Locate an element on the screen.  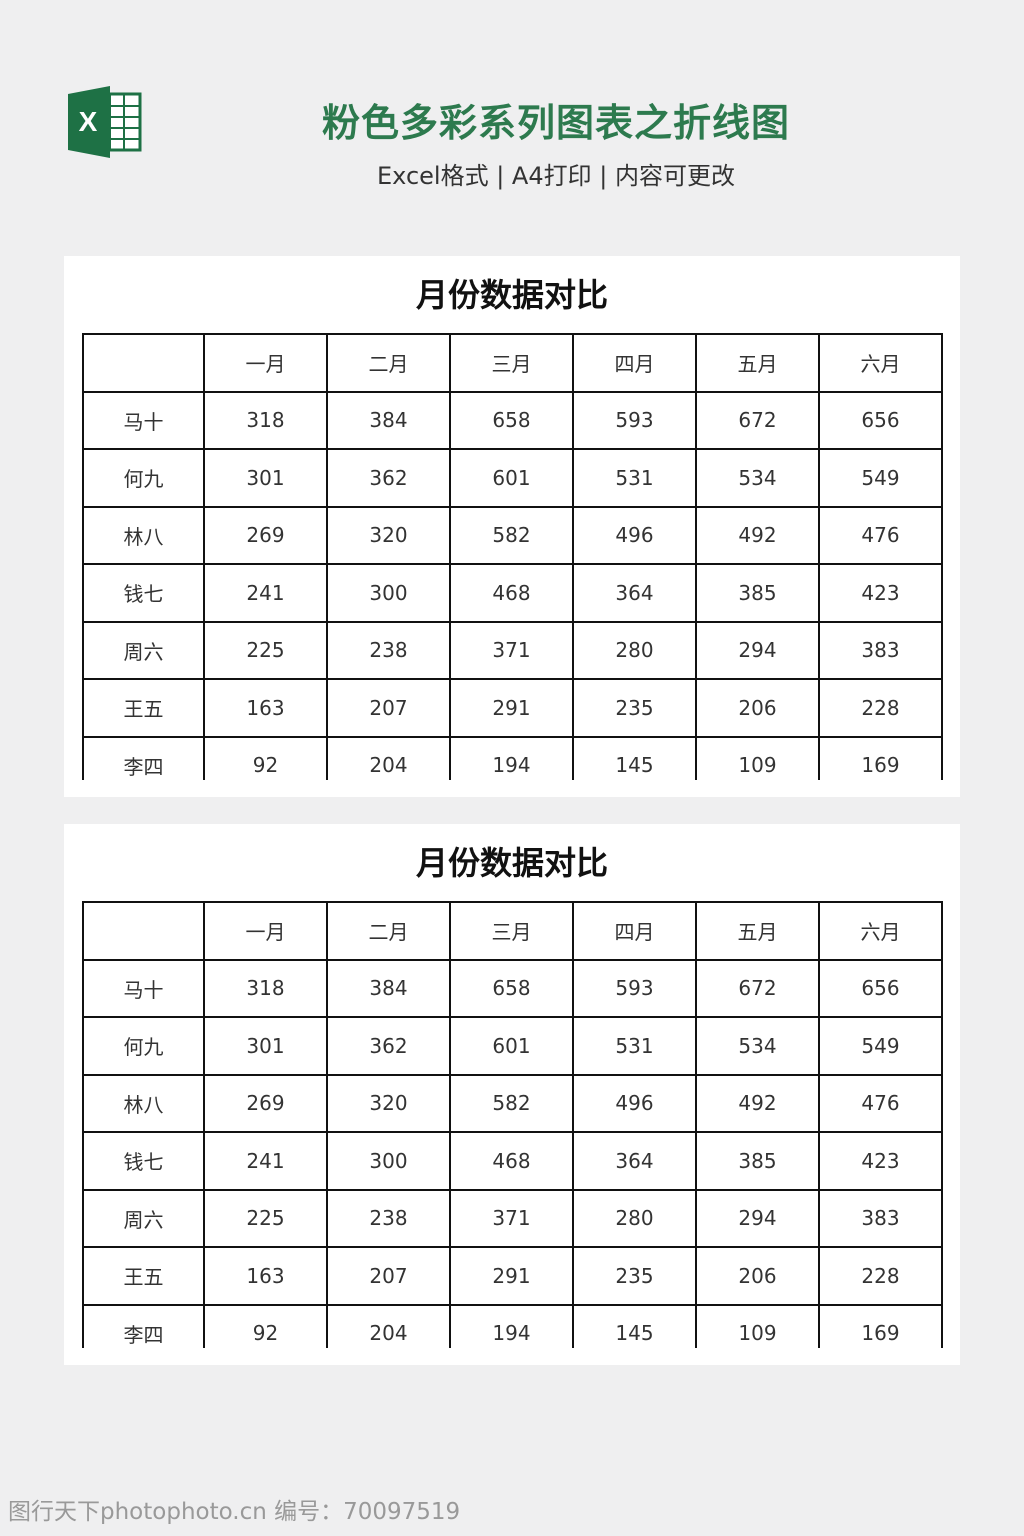
value-cell: 384 is located at coordinates (388, 420).